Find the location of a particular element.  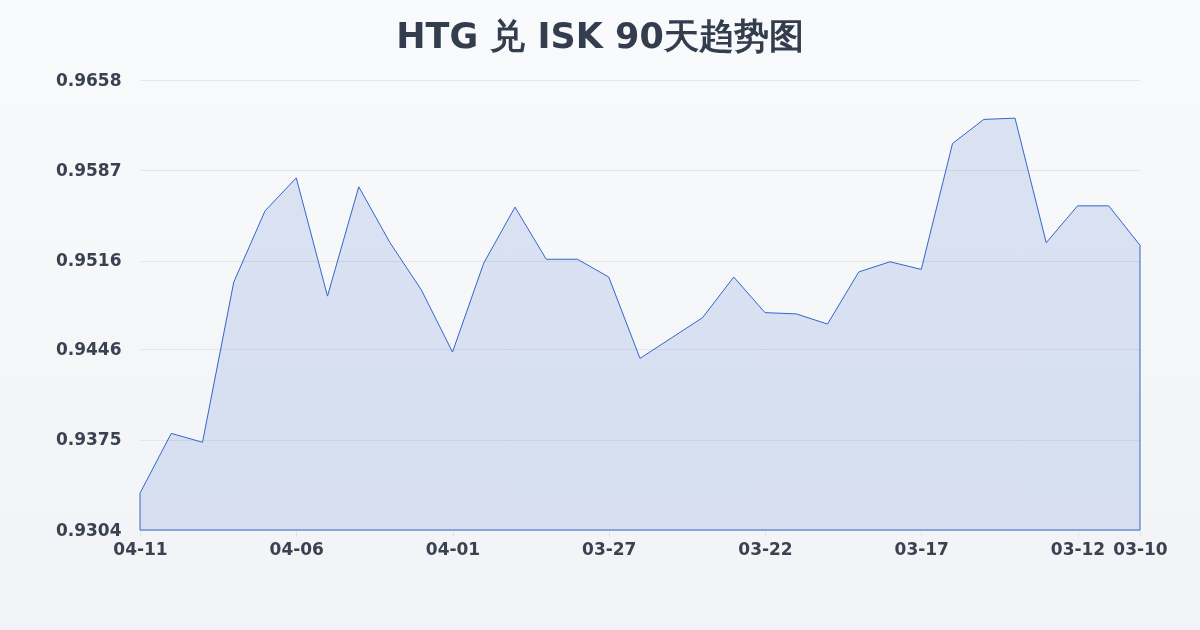

x-tick-label: 04-06 is located at coordinates (296, 548).